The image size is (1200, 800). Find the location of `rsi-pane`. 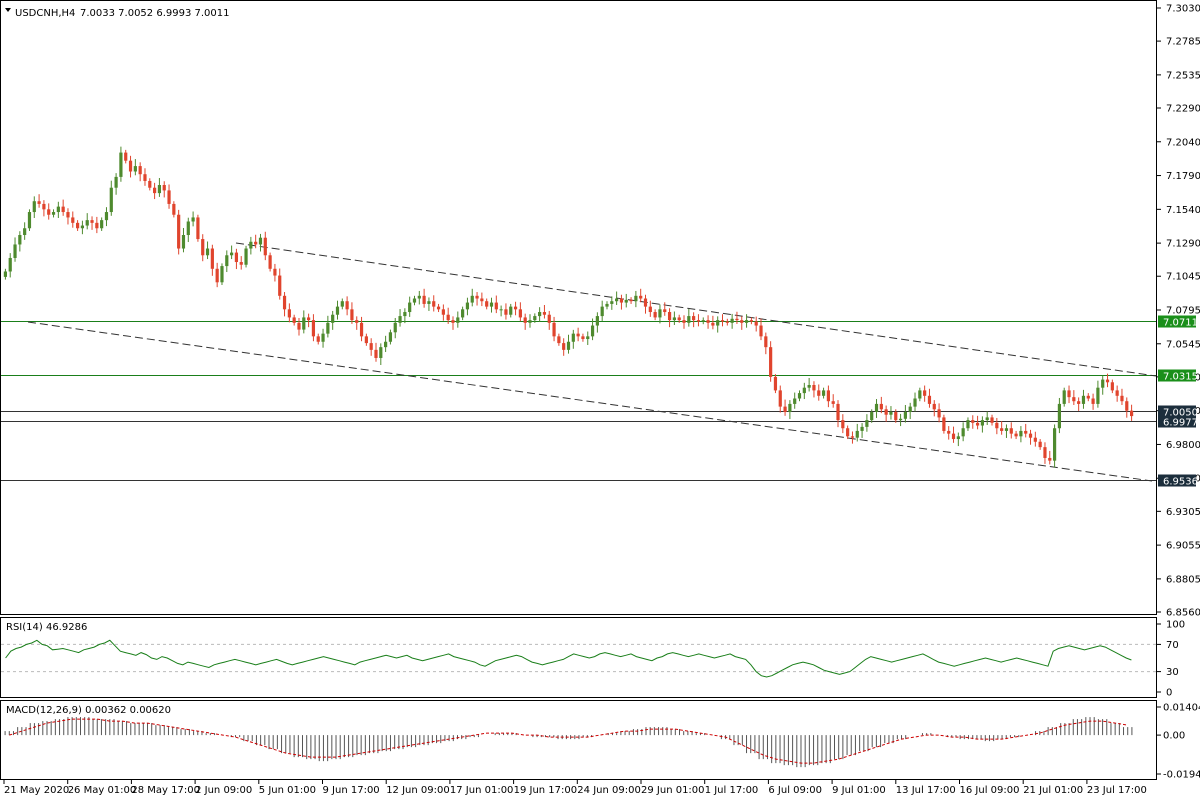

rsi-pane is located at coordinates (578, 657).